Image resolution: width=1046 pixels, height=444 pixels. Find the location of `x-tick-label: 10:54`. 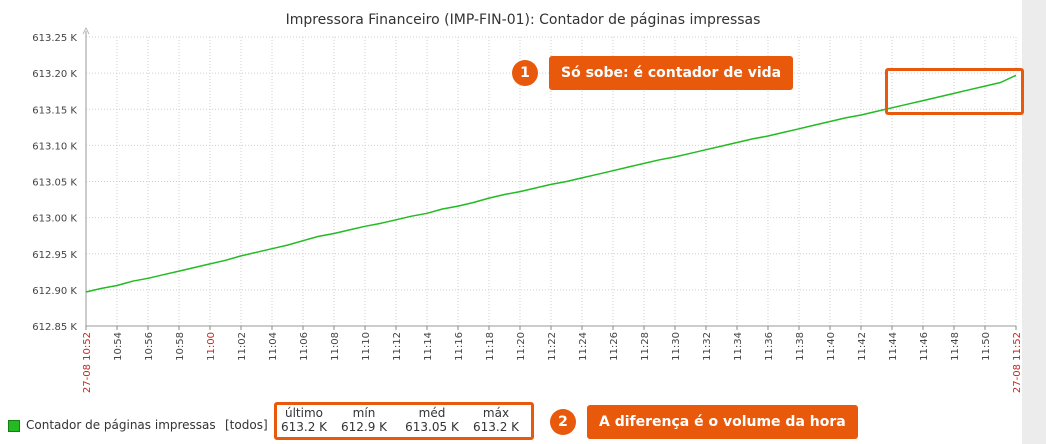

x-tick-label: 10:54 is located at coordinates (118, 346).